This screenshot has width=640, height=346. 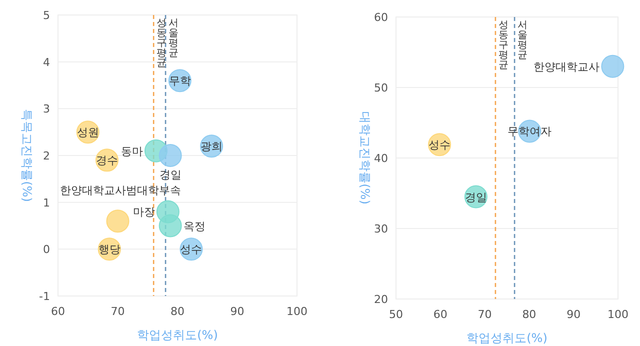 I want to click on y-tick-label: 4, so click(x=46, y=62).